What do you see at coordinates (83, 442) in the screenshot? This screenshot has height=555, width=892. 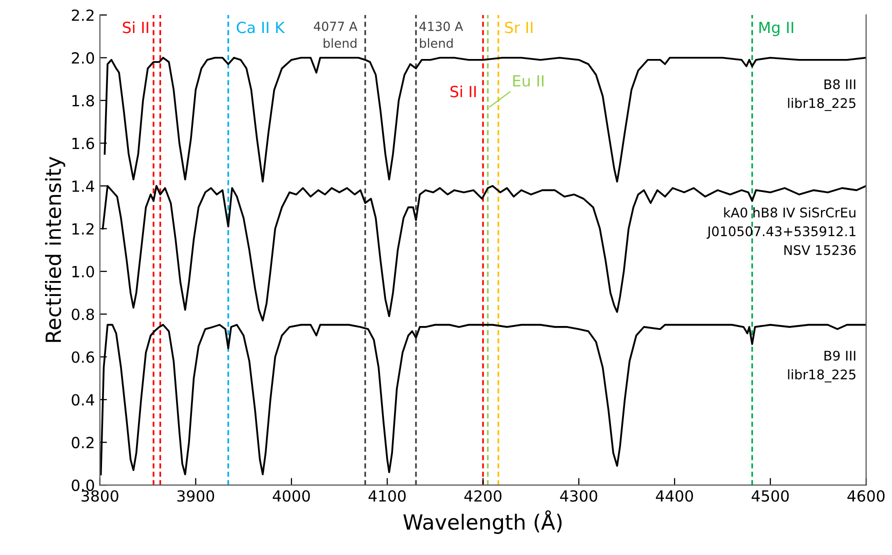 I see `y-tick-label: 0.2` at bounding box center [83, 442].